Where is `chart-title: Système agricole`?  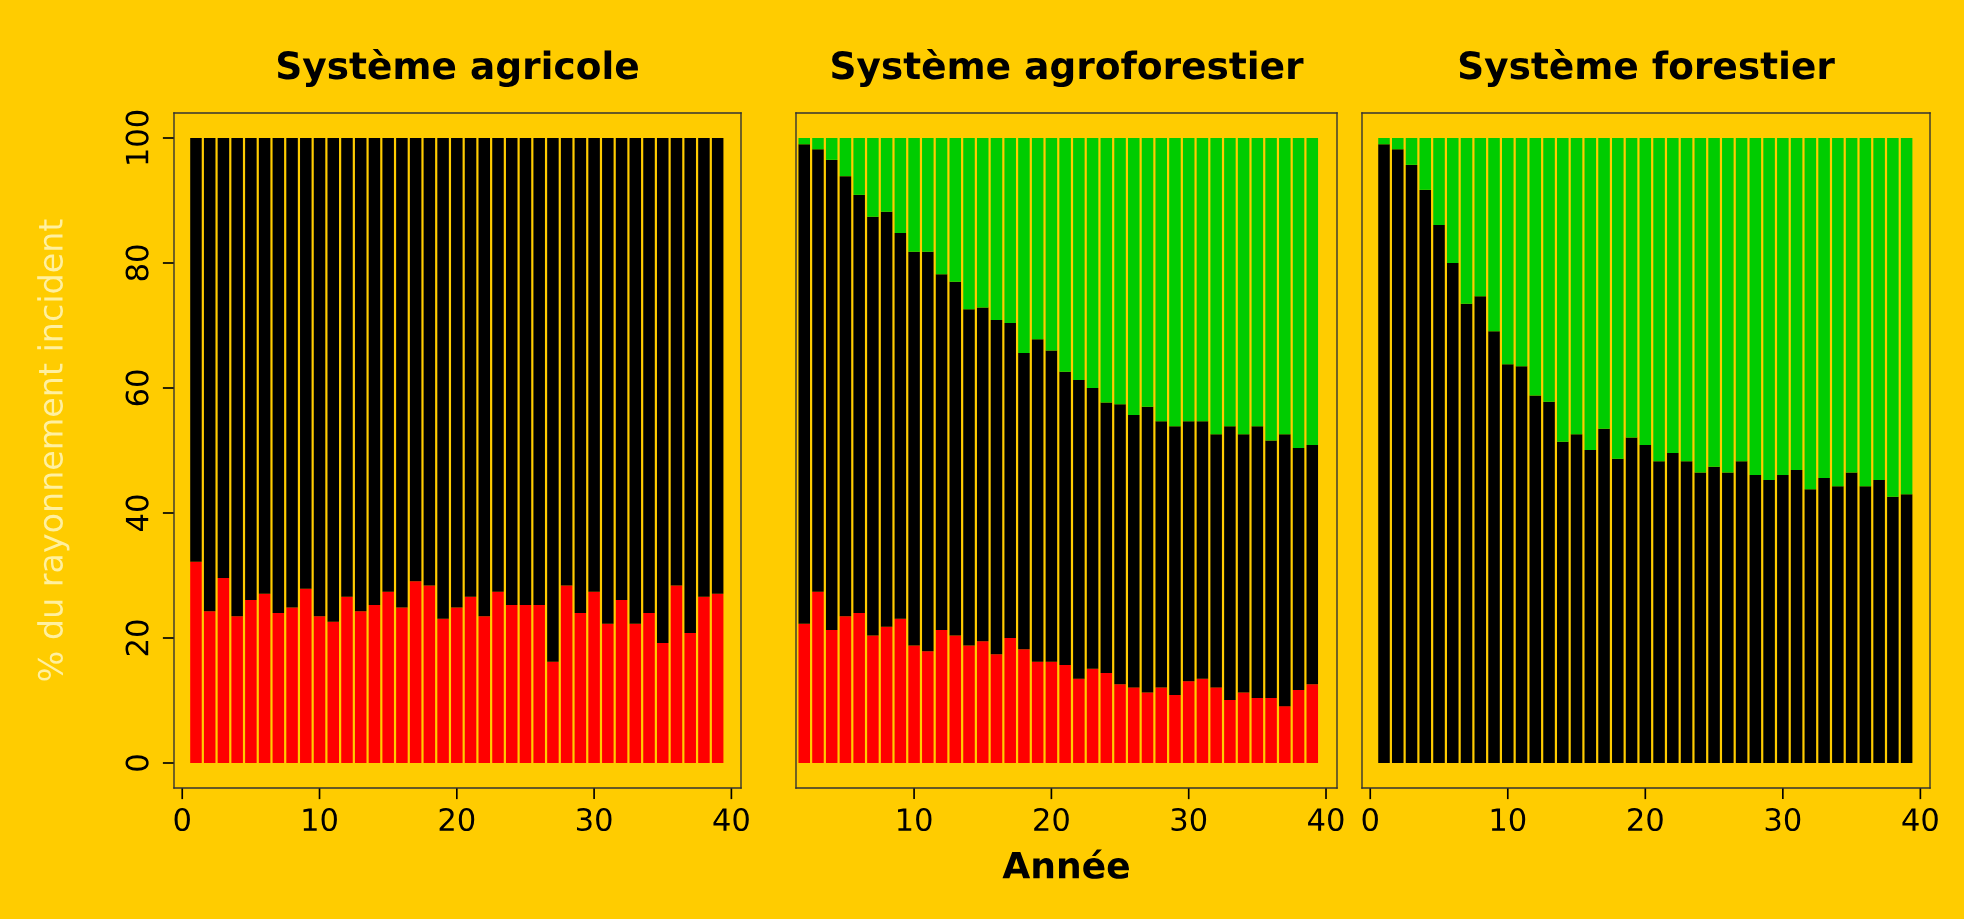 chart-title: Système agricole is located at coordinates (457, 68).